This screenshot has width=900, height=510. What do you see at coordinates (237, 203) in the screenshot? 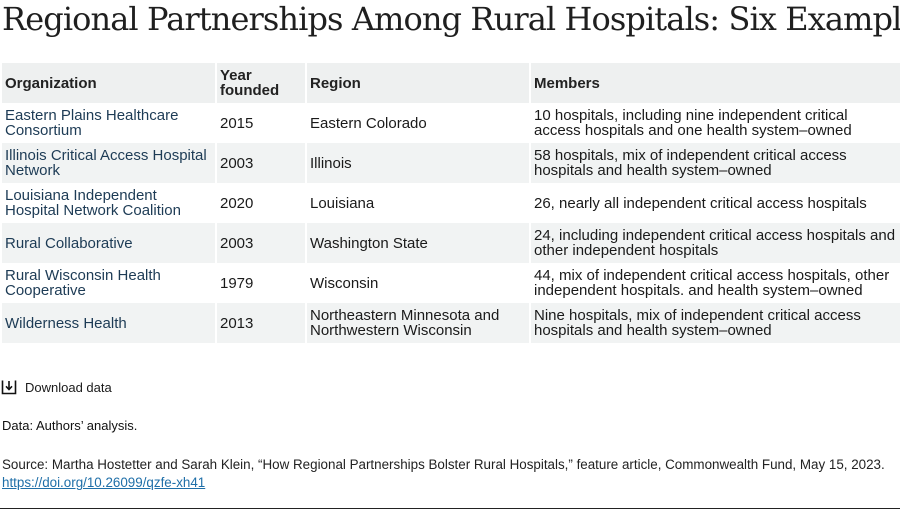
I see `year-founded-cell: 2020` at bounding box center [237, 203].